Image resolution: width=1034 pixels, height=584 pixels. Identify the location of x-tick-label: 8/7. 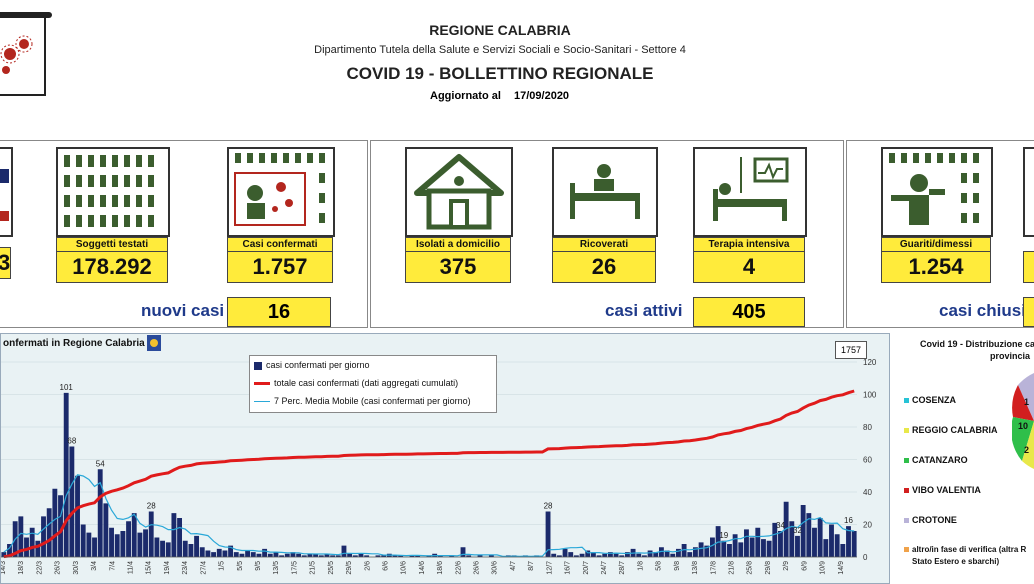
(531, 566).